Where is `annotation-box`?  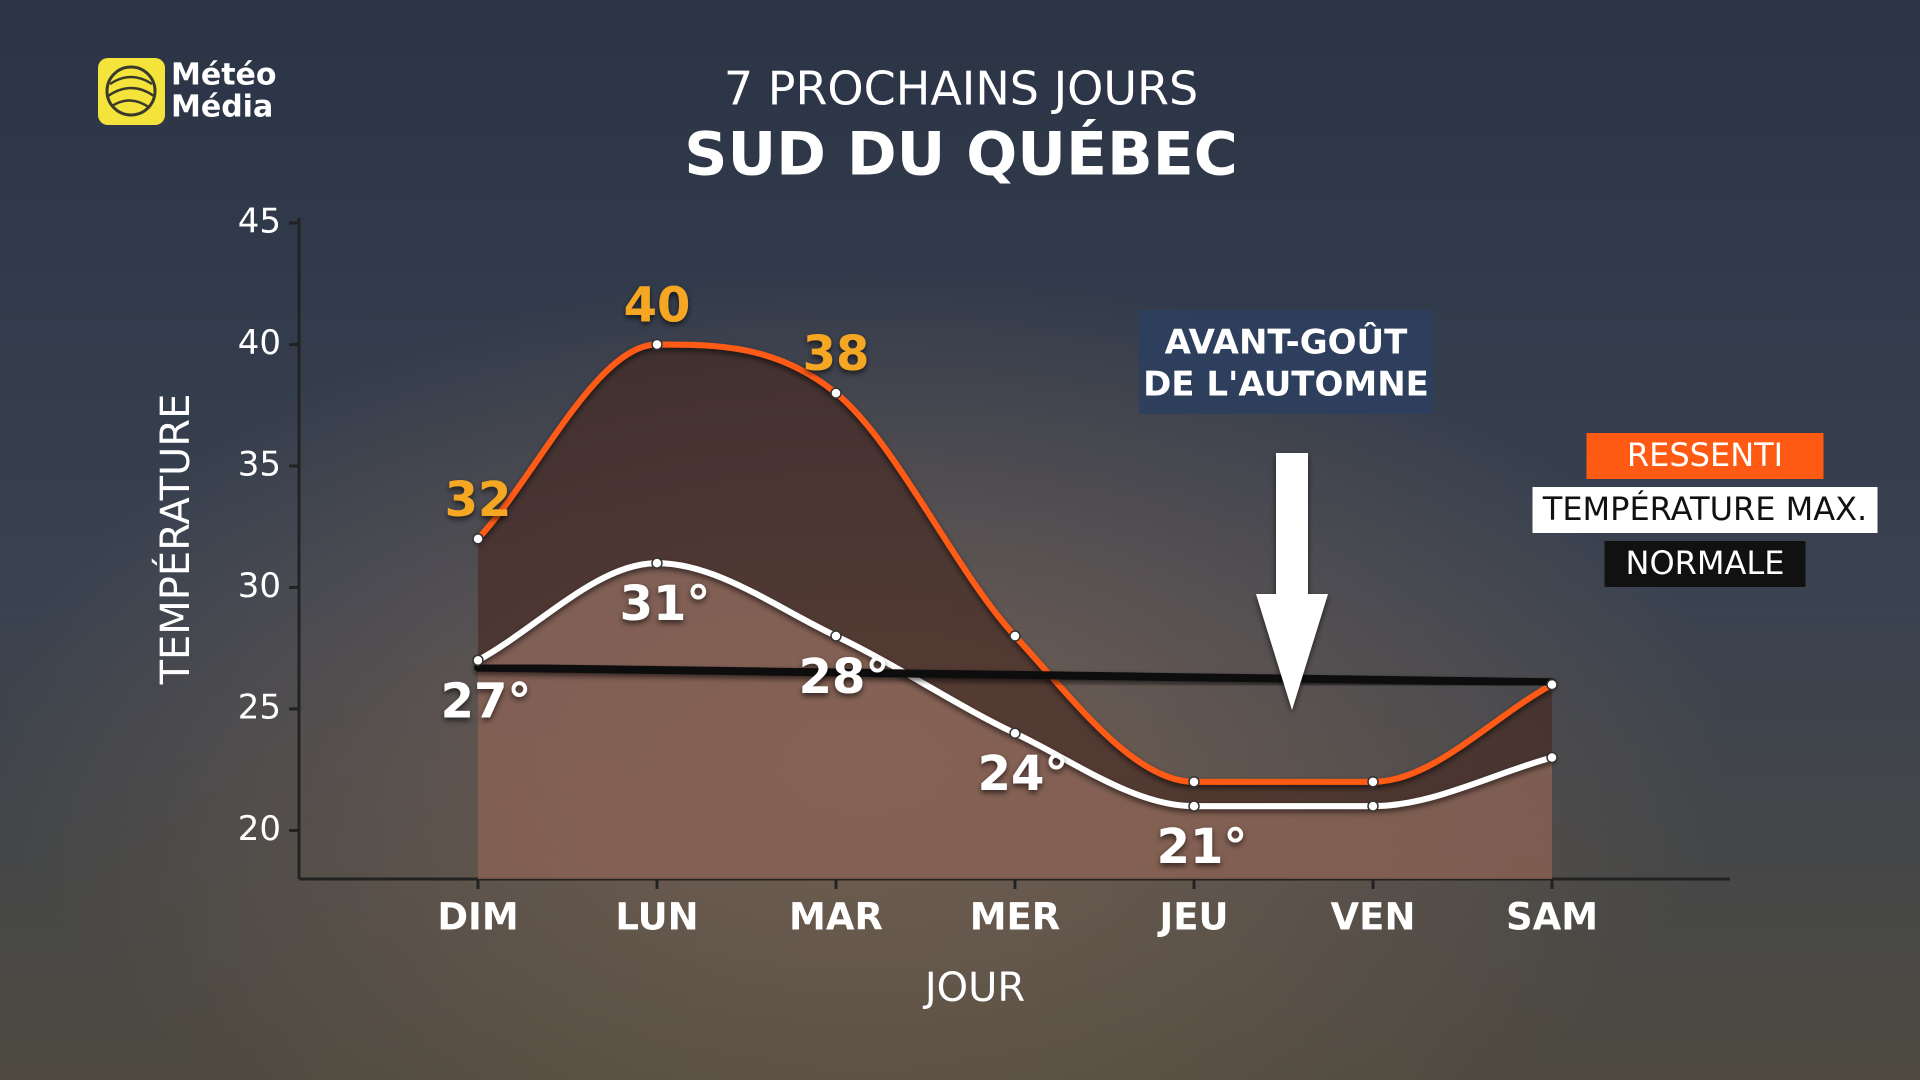
annotation-box is located at coordinates (1286, 362).